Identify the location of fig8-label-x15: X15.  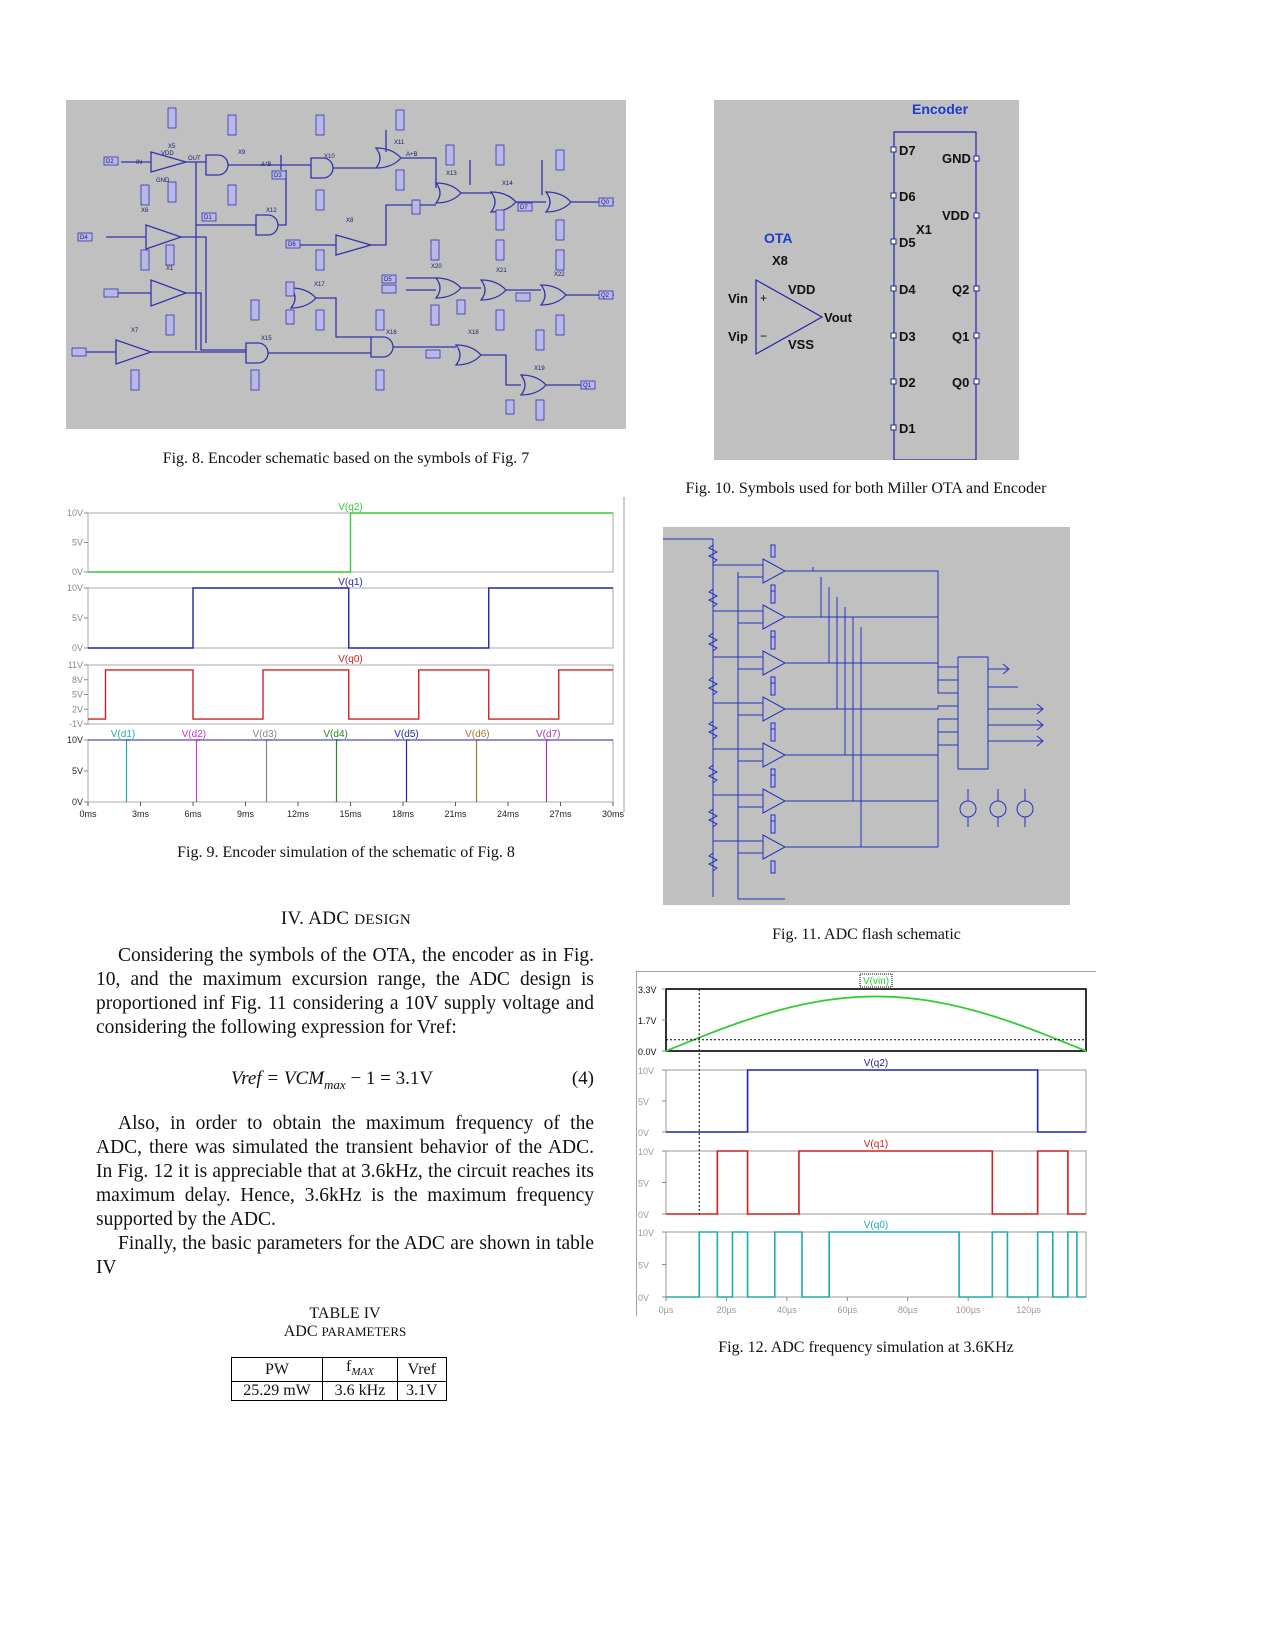
(266, 339).